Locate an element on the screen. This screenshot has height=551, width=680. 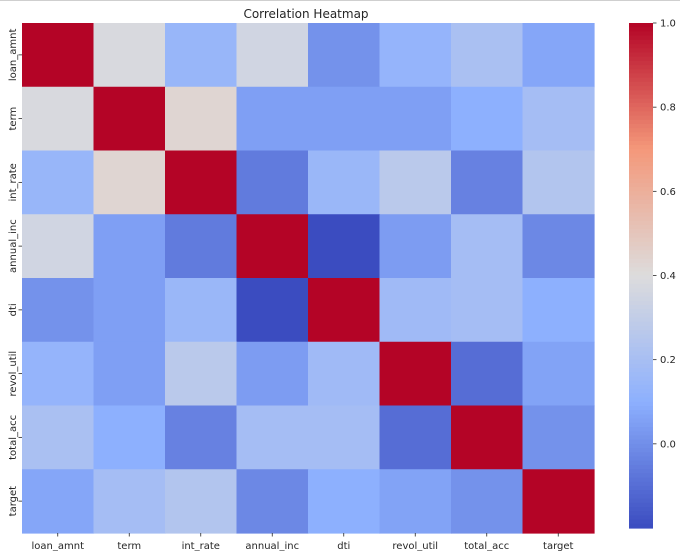
column-tick-label: annual_inc is located at coordinates (272, 546).